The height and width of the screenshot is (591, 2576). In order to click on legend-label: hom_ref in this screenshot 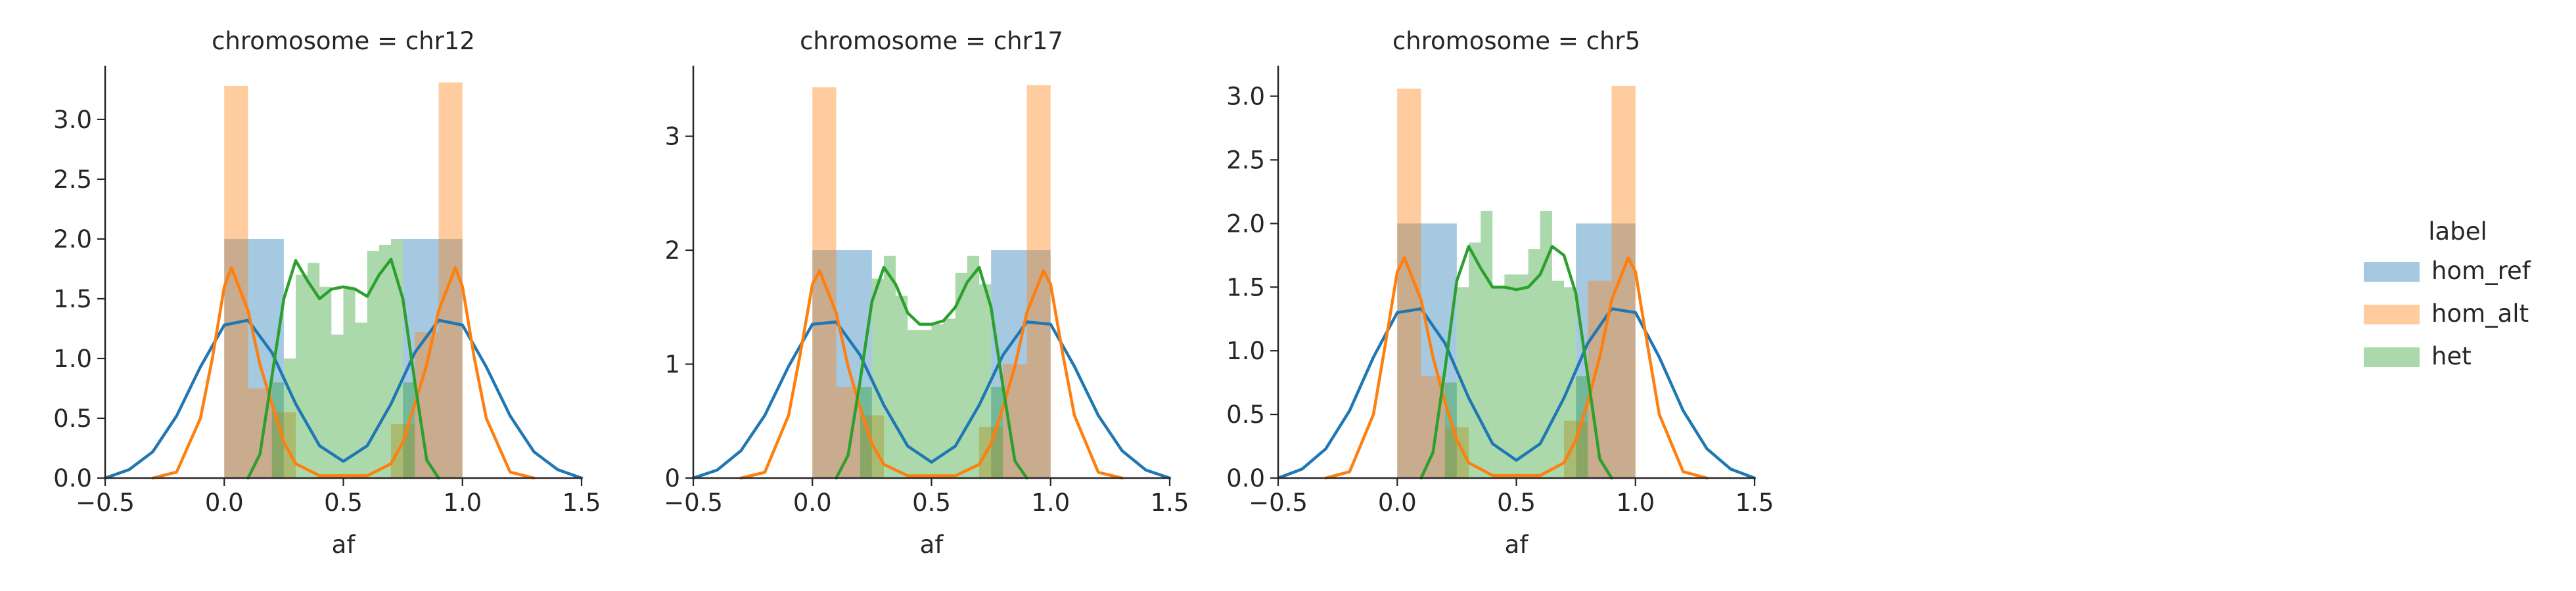, I will do `click(2481, 271)`.